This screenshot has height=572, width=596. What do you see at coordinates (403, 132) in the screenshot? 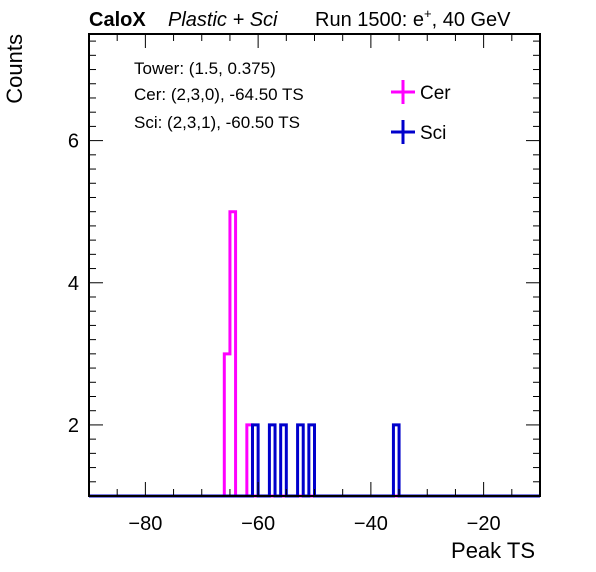
I see `legend-marker-sci` at bounding box center [403, 132].